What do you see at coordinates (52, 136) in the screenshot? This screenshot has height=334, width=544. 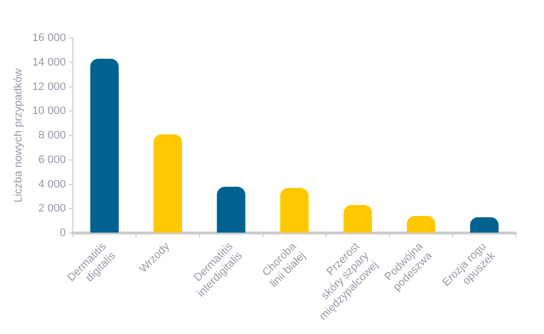 I see `y-tick-label: 8 000` at bounding box center [52, 136].